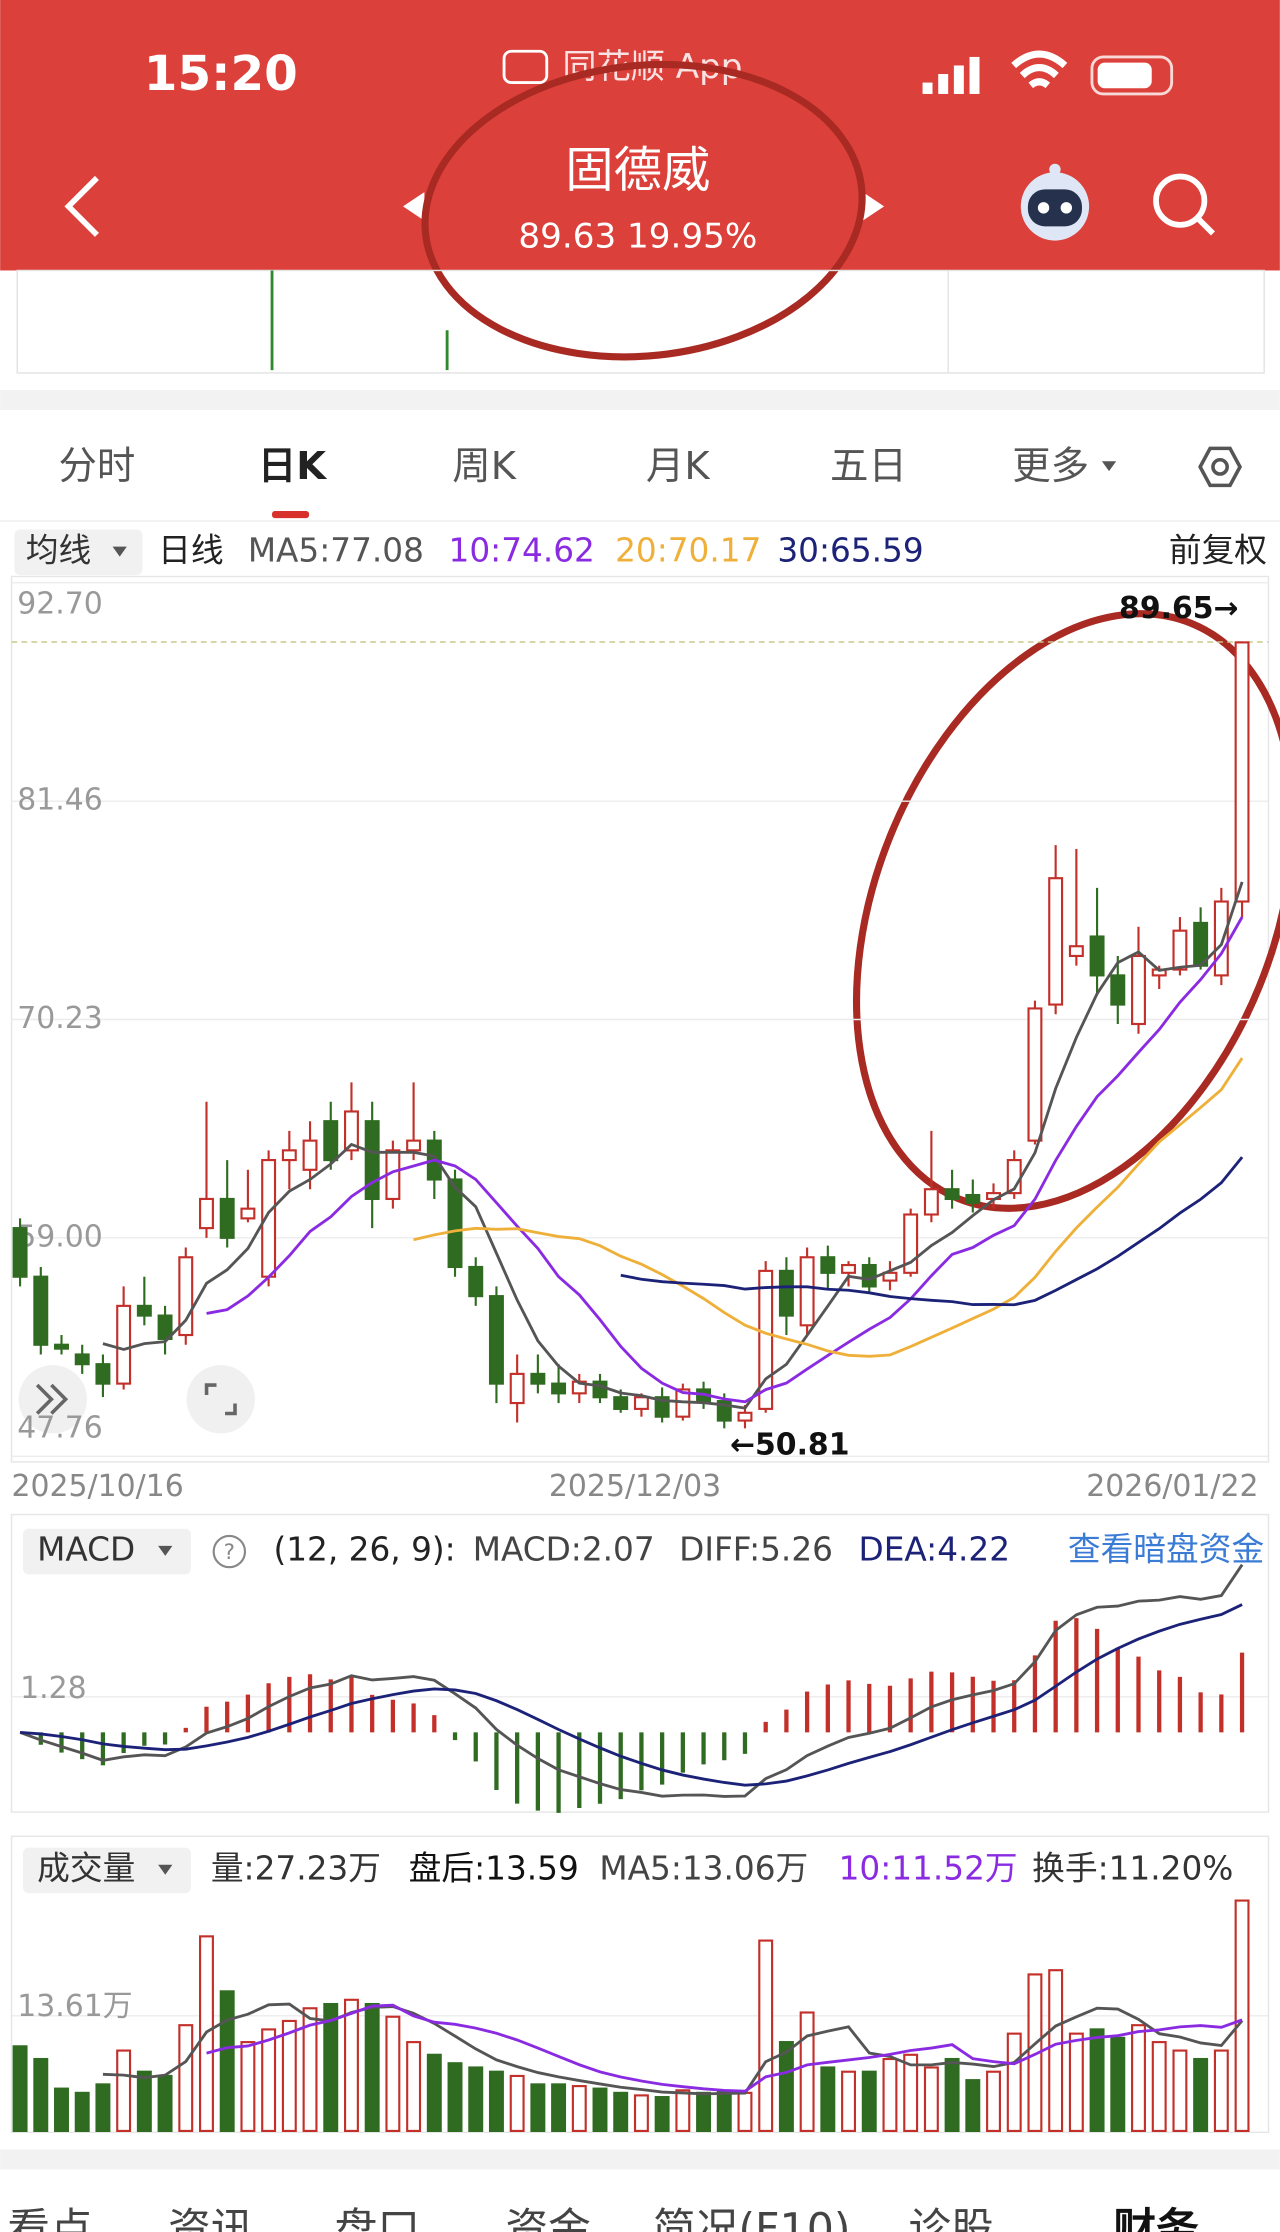 The image size is (1280, 2232). What do you see at coordinates (60, 1236) in the screenshot?
I see `y-tick-label: 59.00` at bounding box center [60, 1236].